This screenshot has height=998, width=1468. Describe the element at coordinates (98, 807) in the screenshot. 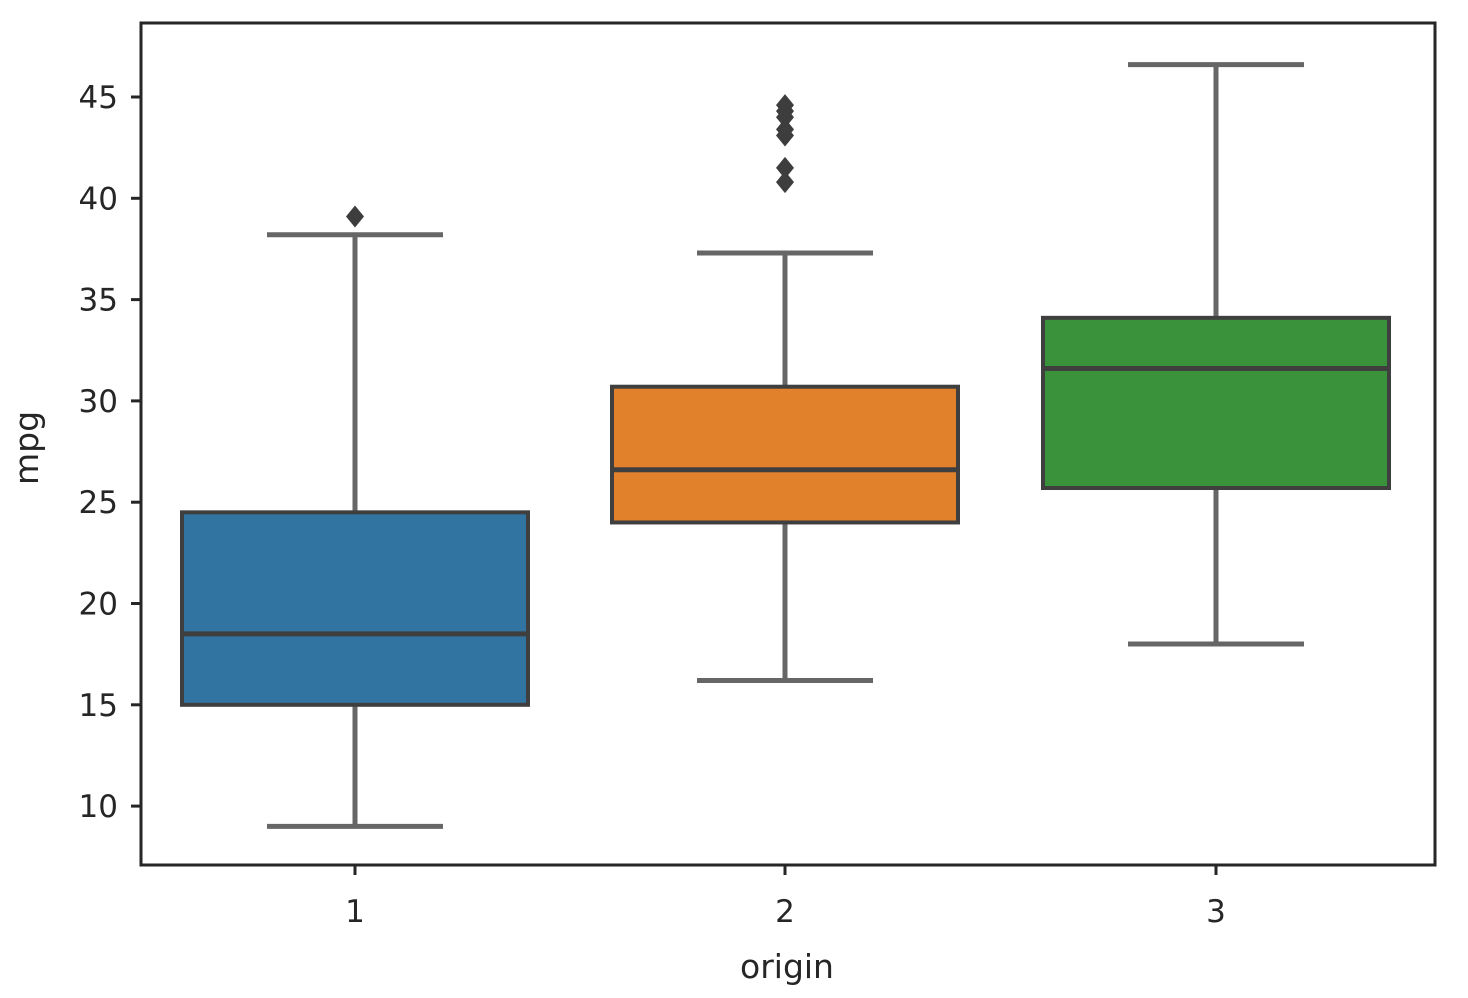

I see `y-tick-label: 10` at that location.